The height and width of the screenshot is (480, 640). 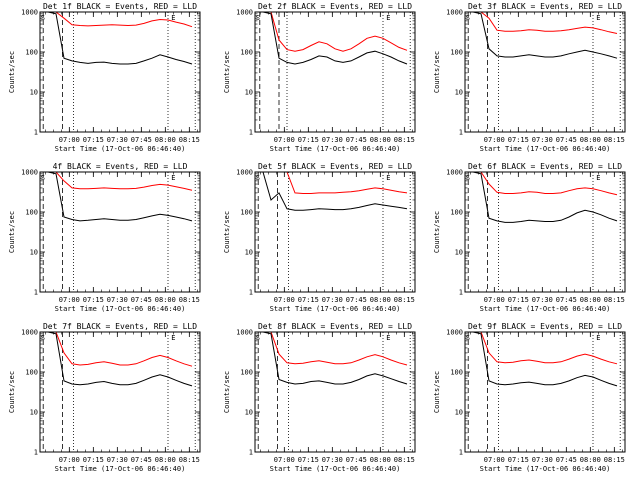 I want to click on panel-title: Det 5f BLACK = Events, RED = LLD, so click(x=335, y=166).